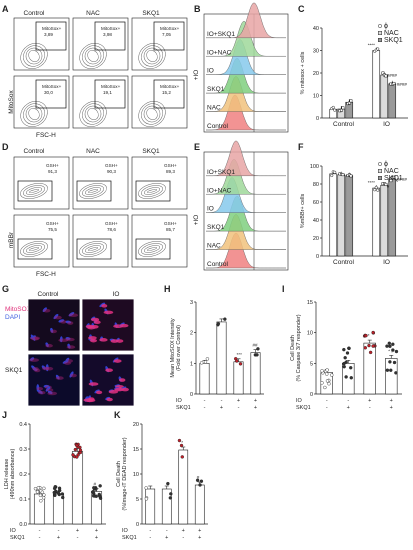  What do you see at coordinates (316, 221) in the screenshot?
I see `y-tick-label: 40` at bounding box center [316, 221].